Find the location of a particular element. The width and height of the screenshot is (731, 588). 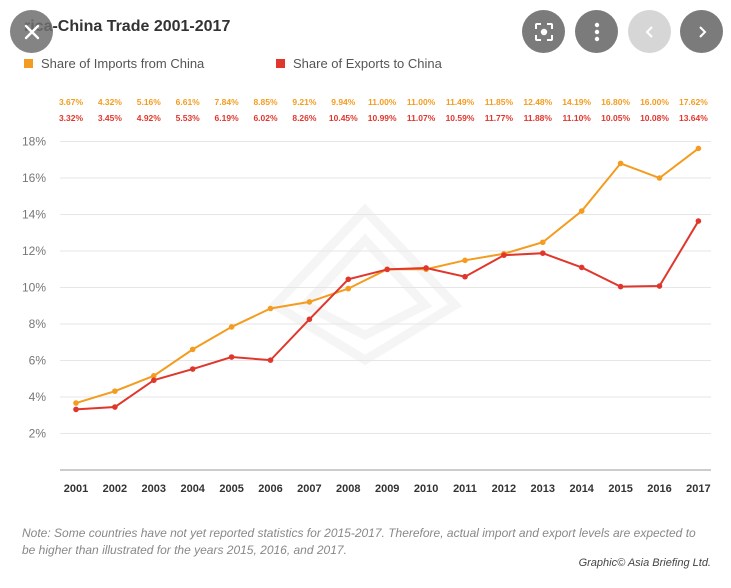

data-label-imports: 6.61% is located at coordinates (188, 102).